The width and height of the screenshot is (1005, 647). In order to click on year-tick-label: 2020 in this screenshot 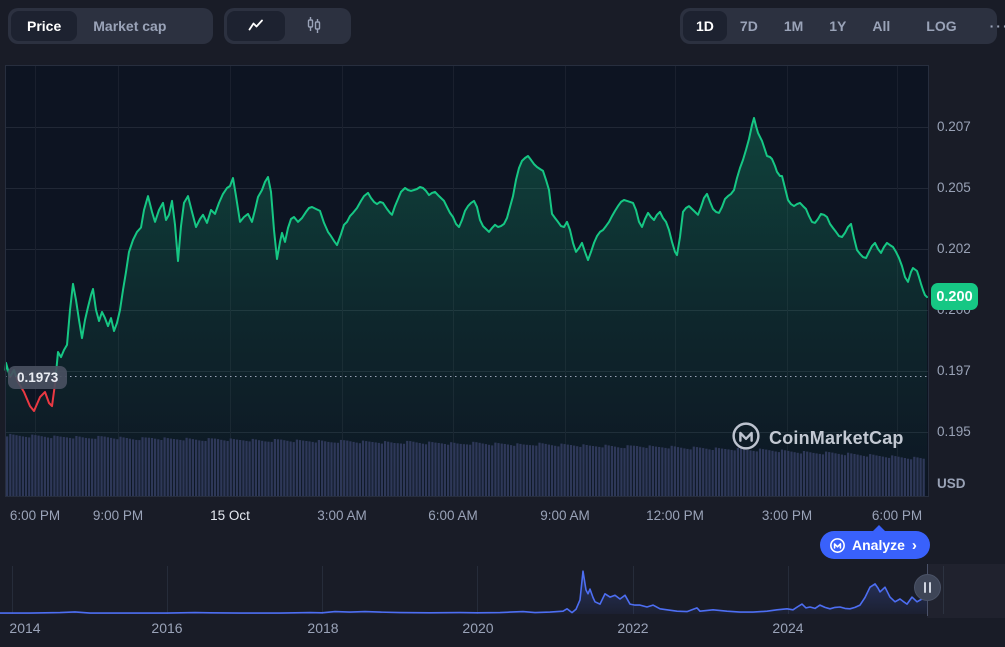, I will do `click(478, 628)`.